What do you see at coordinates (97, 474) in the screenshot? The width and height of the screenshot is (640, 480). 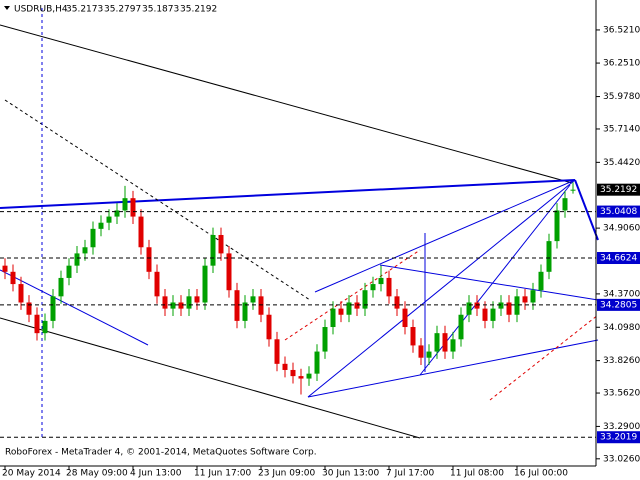 I see `x-tick-label: 28 May 09:00` at bounding box center [97, 474].